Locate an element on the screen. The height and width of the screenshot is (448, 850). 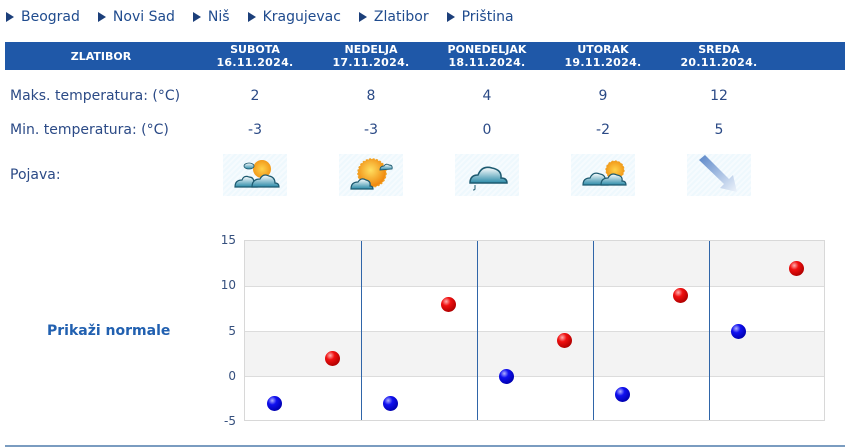
city-link-zlatibor: Zlatibor is located at coordinates (393, 17).